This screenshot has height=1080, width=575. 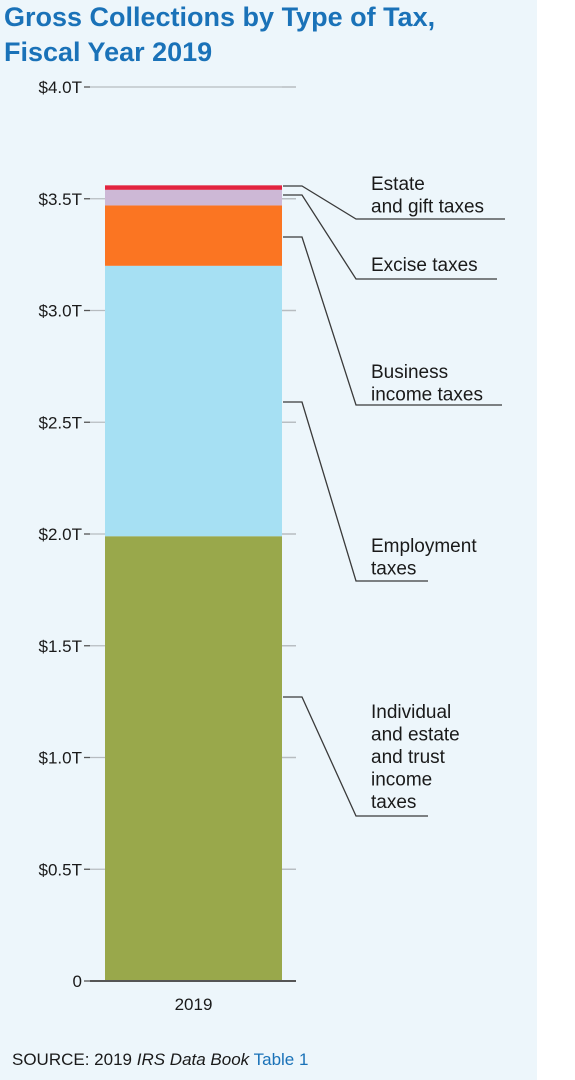 I want to click on series-label: Employment, so click(x=424, y=546).